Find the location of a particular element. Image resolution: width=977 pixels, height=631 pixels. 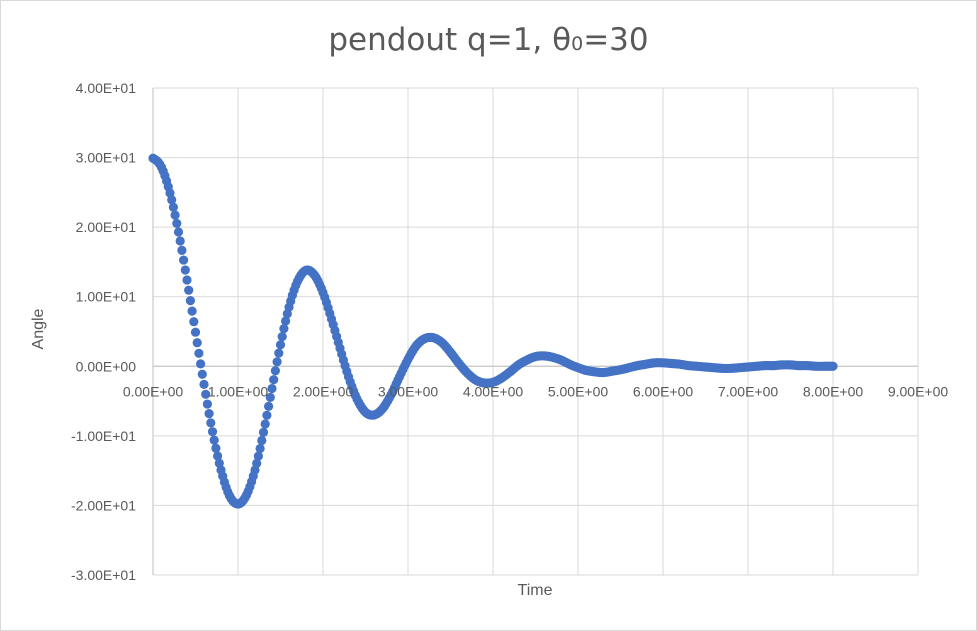

x-tick-label: 4.00E+00 is located at coordinates (493, 391).